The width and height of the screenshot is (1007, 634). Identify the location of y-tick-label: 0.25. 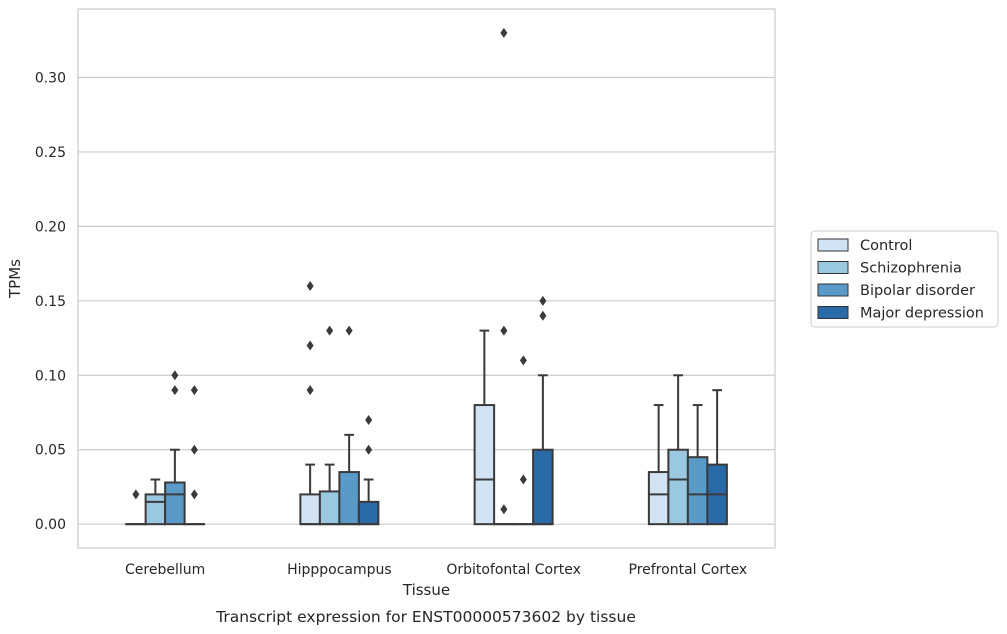
(50, 153).